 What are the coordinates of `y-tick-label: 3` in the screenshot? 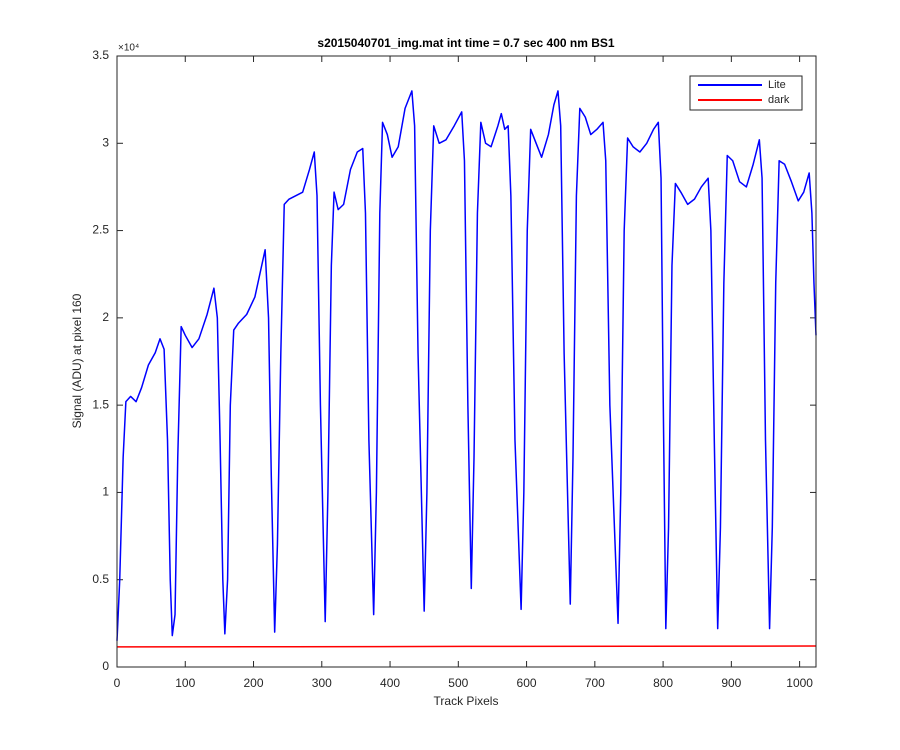 It's located at (105, 142).